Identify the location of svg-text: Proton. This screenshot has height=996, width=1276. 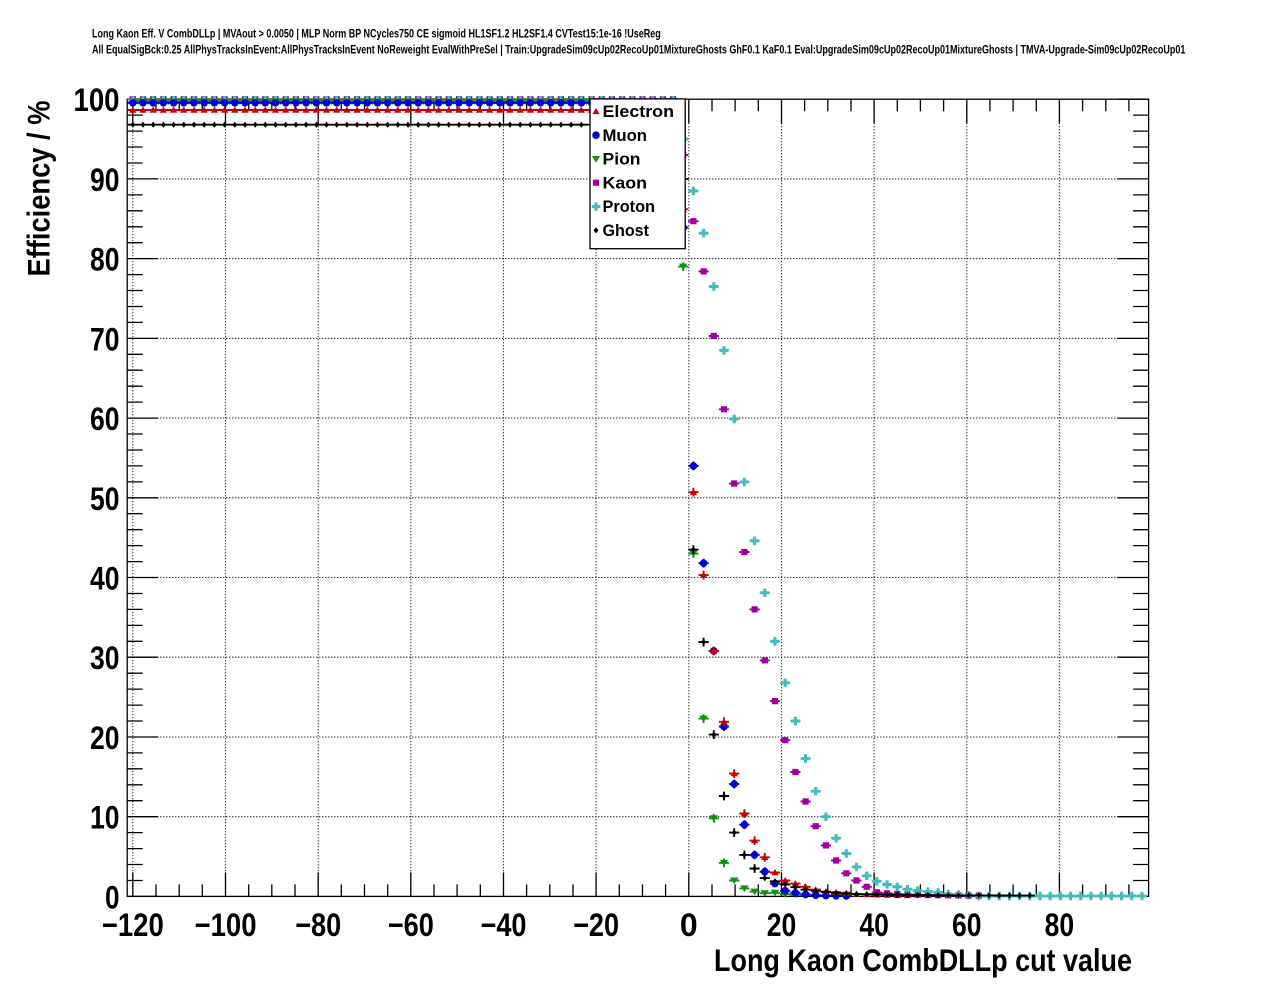
(629, 207).